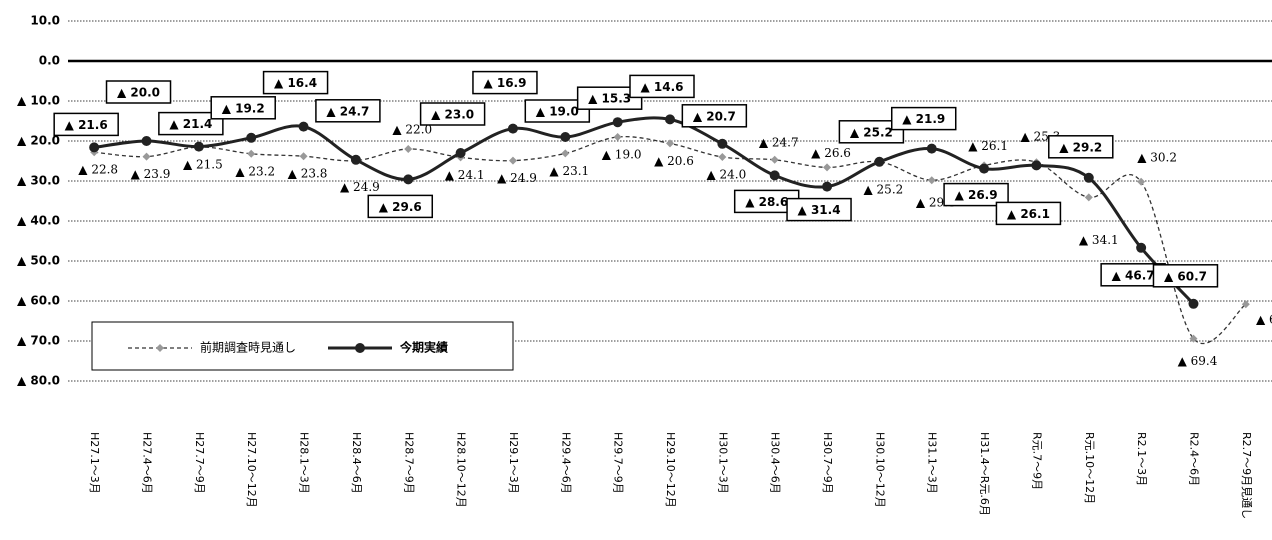  What do you see at coordinates (98, 170) in the screenshot?
I see `data-label: ▲ 22.8` at bounding box center [98, 170].